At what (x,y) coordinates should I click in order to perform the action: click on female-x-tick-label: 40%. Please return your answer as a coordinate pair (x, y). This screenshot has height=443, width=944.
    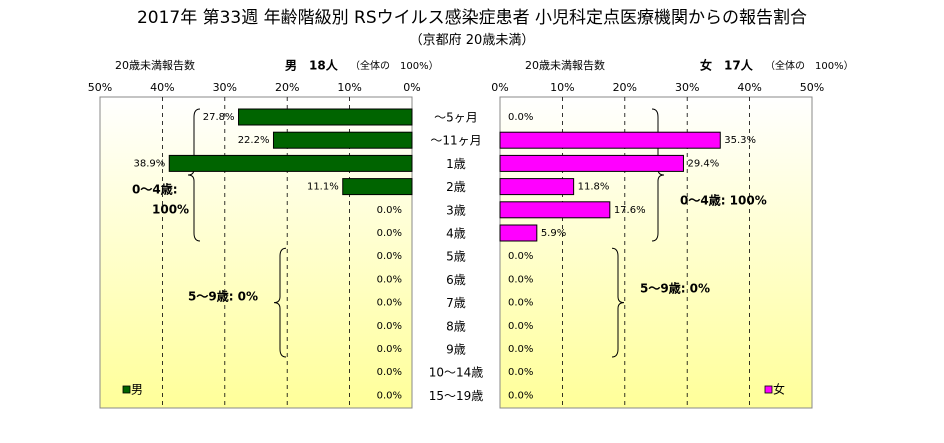
    Looking at the image, I should click on (749, 87).